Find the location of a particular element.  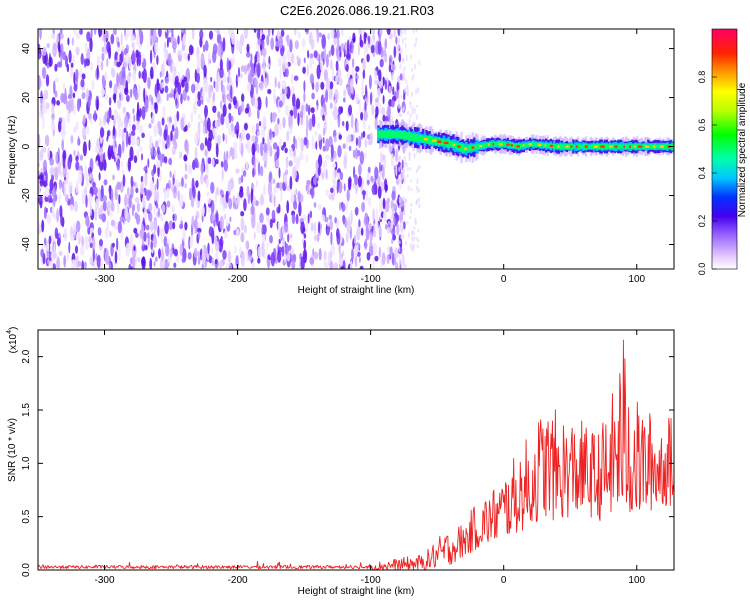

colorbar-tick-label: 0.0 is located at coordinates (702, 269).